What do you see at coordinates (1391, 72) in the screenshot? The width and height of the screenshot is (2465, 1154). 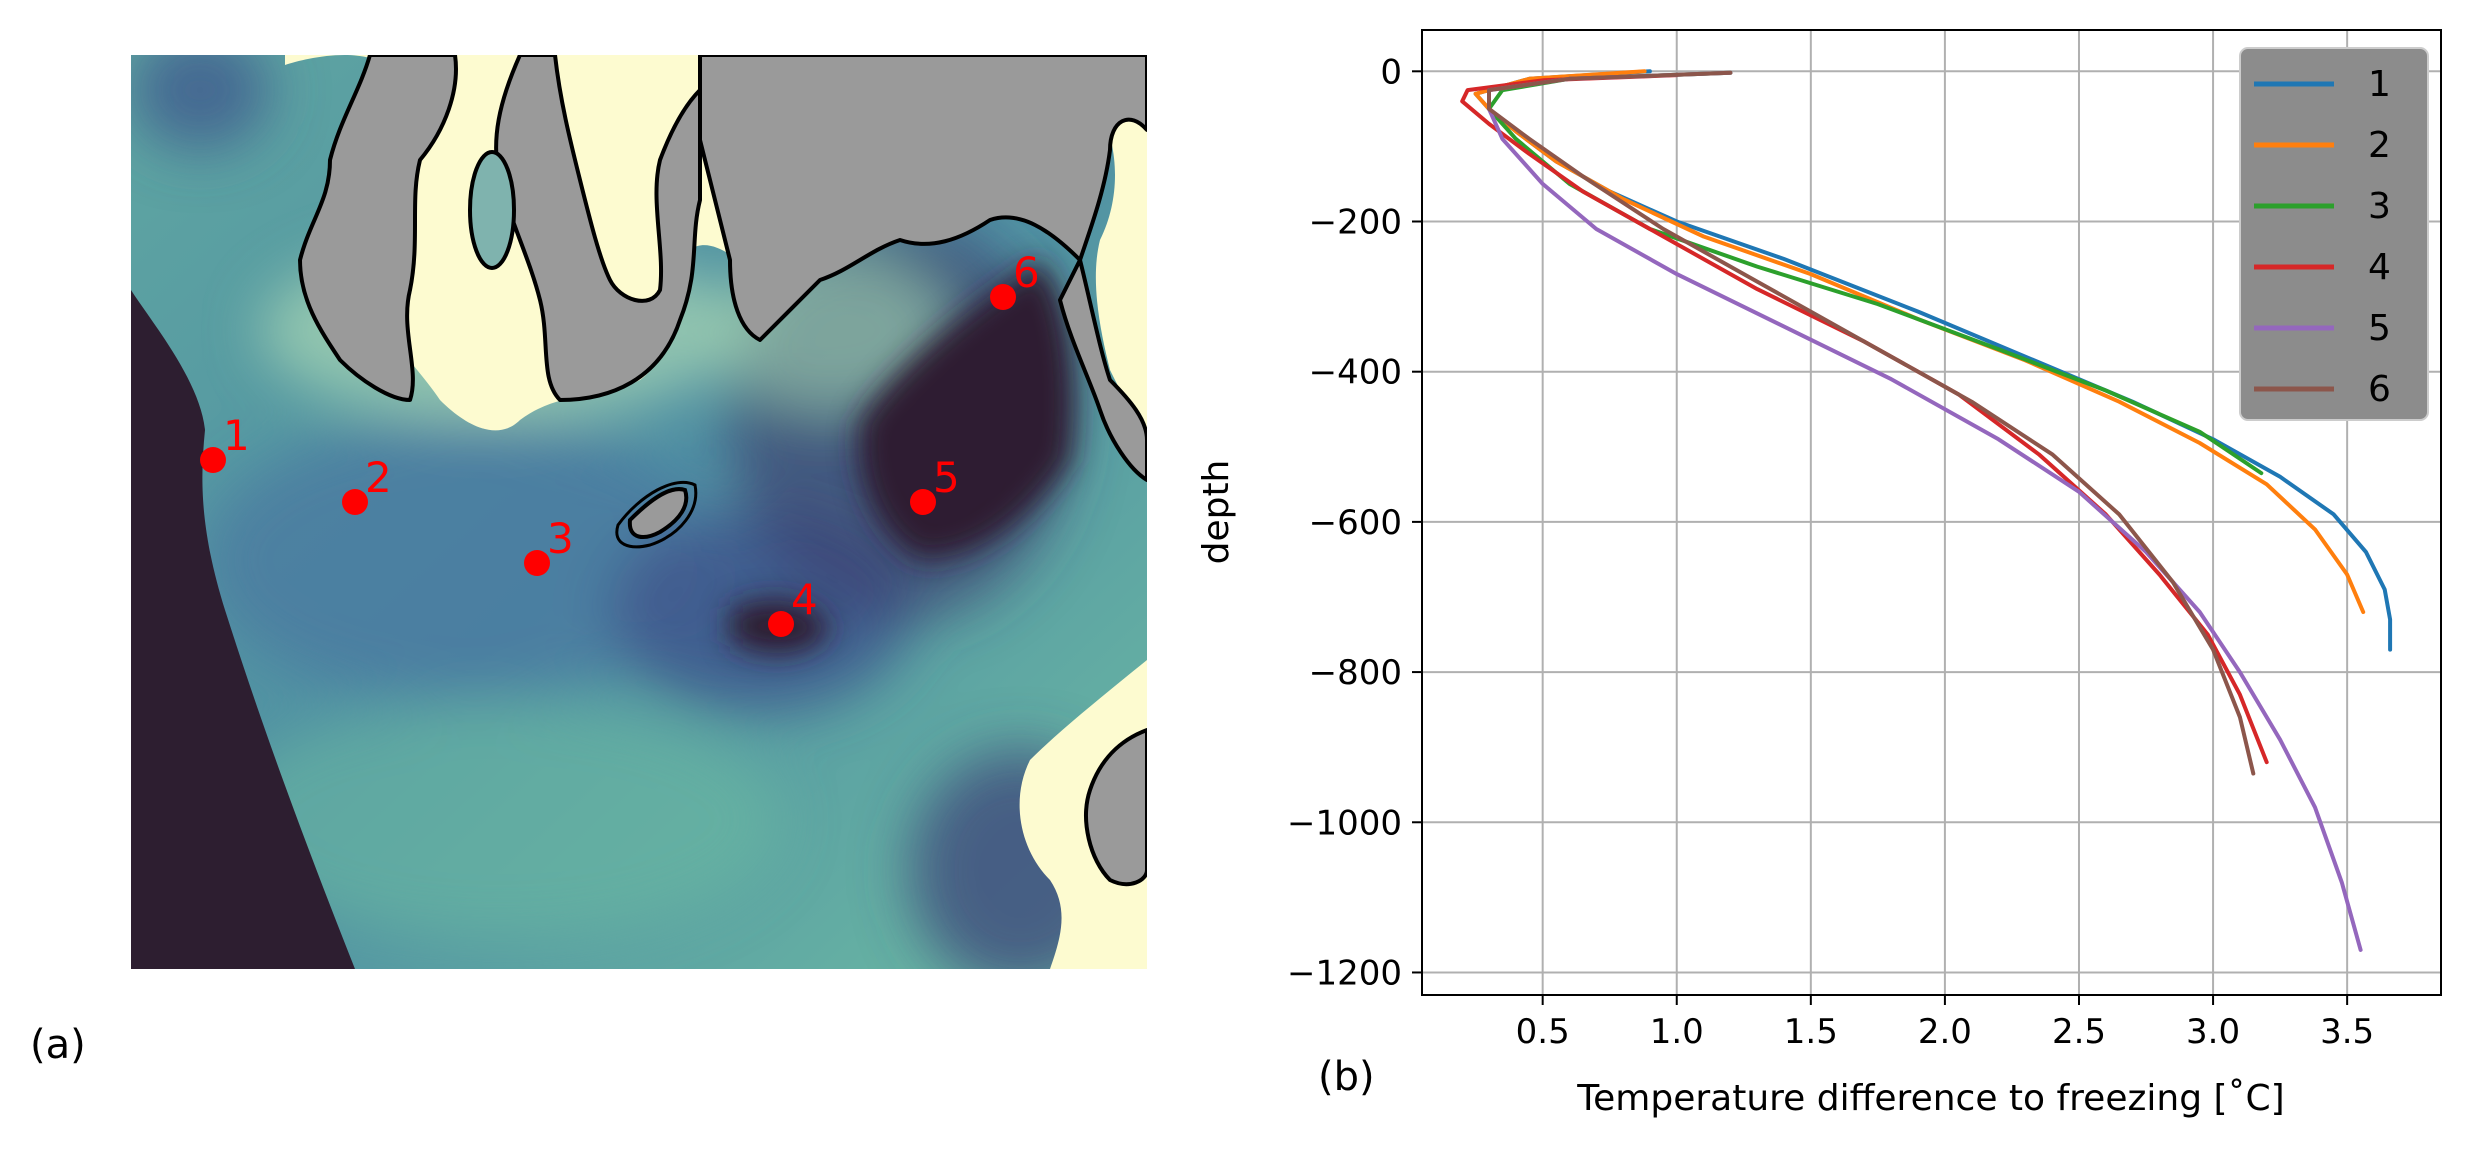 I see `y-tick-label: 0` at bounding box center [1391, 72].